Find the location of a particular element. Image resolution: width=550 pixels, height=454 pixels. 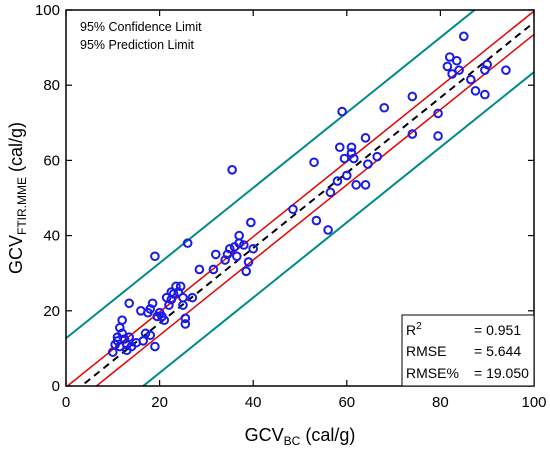

x-tick-label: 0 is located at coordinates (66, 402).